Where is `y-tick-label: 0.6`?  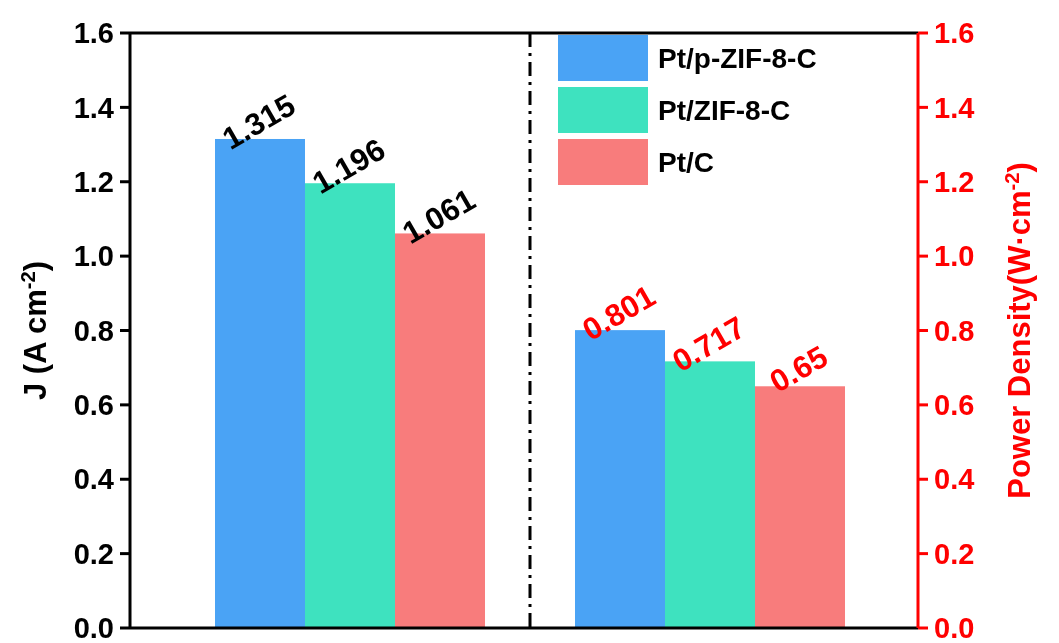 y-tick-label: 0.6 is located at coordinates (93, 405).